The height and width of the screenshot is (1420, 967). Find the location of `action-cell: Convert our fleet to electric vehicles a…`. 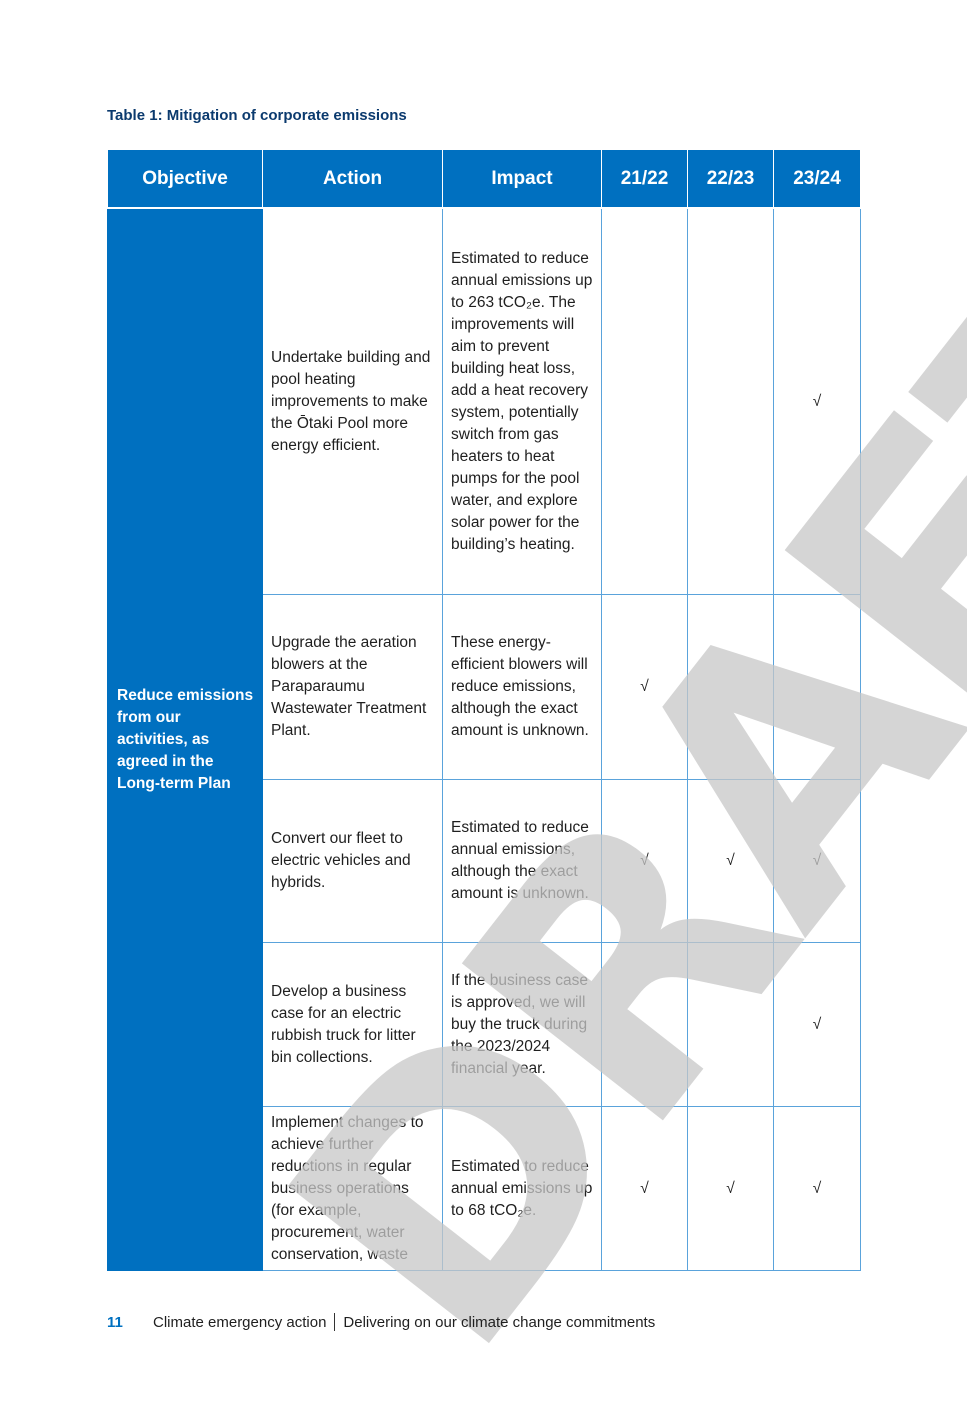

action-cell: Convert our fleet to electric vehicles a… is located at coordinates (352, 861).